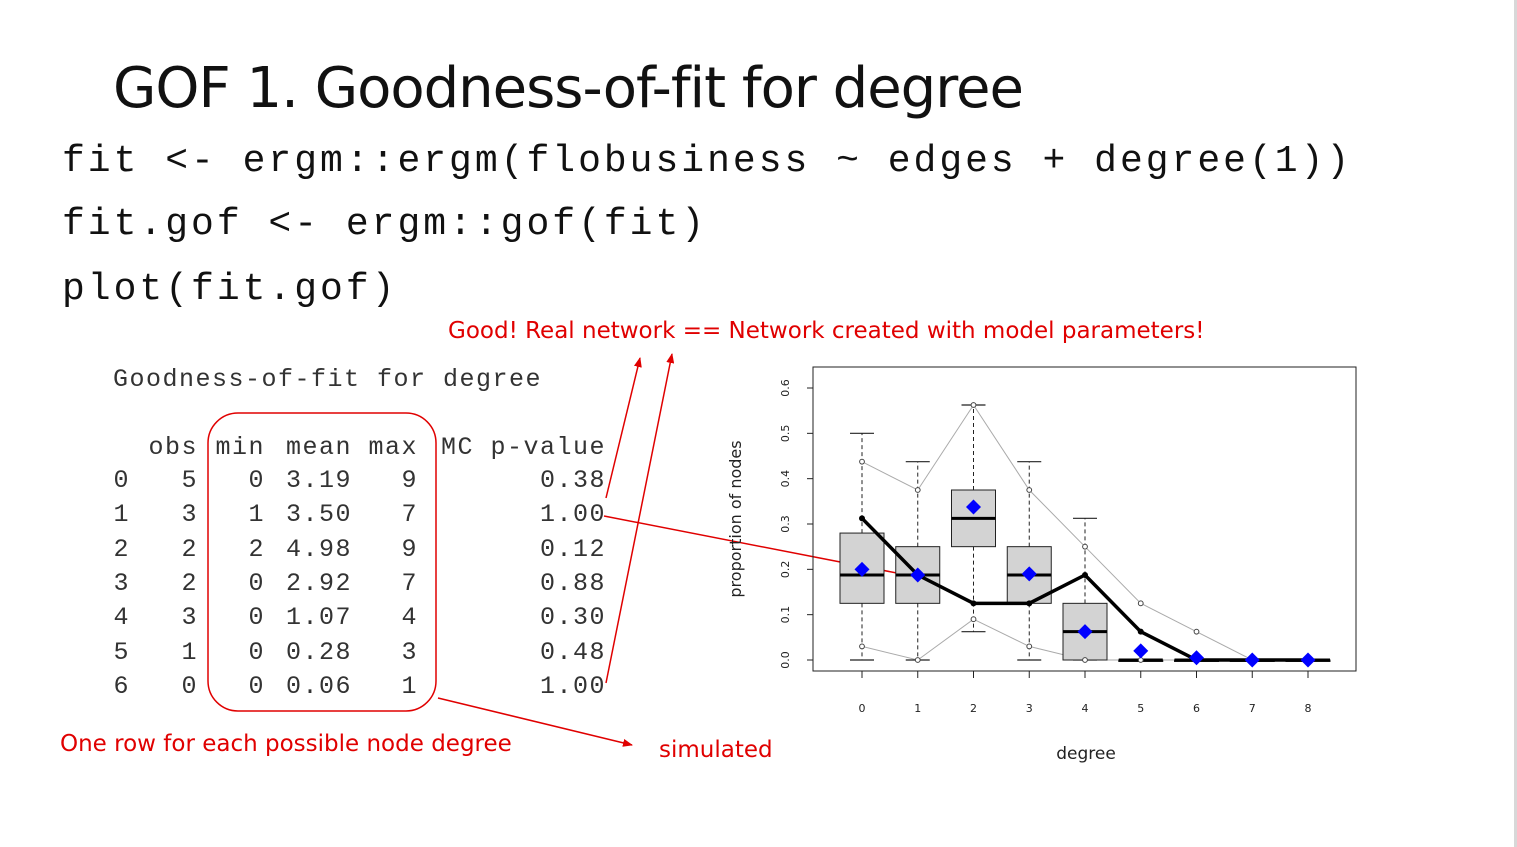 The width and height of the screenshot is (1517, 847). Describe the element at coordinates (1252, 708) in the screenshot. I see `x-tick-label: 7` at that location.